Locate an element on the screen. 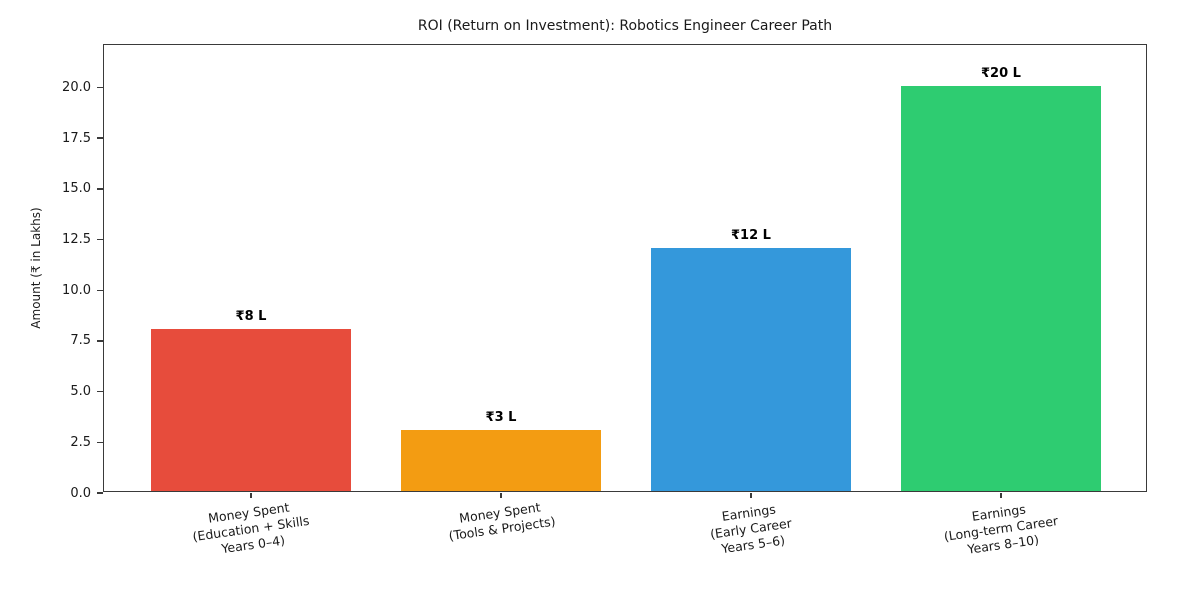 This screenshot has height=600, width=1200. y-tick-label: 15.0 is located at coordinates (76, 189).